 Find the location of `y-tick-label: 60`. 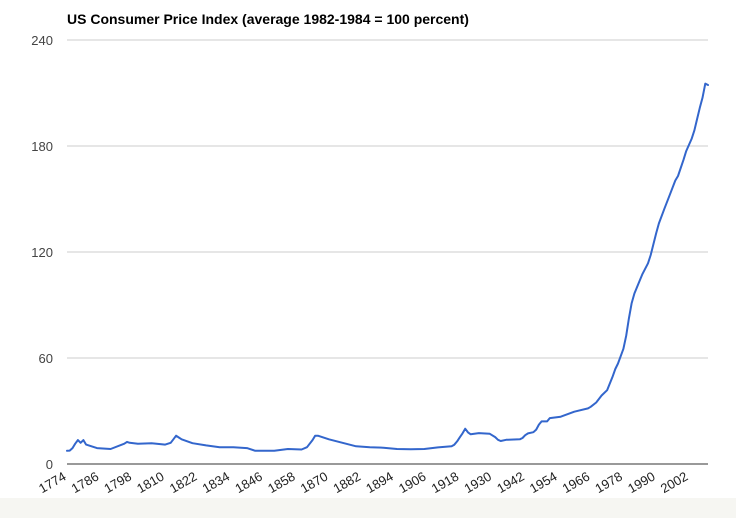

y-tick-label: 60 is located at coordinates (46, 358).